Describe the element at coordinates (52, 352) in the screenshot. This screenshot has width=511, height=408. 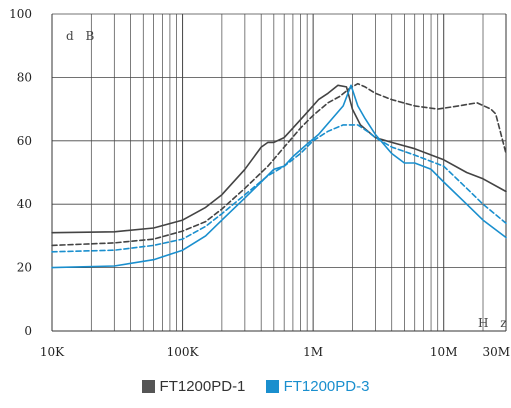
I see `x-tick-label: 10K` at that location.